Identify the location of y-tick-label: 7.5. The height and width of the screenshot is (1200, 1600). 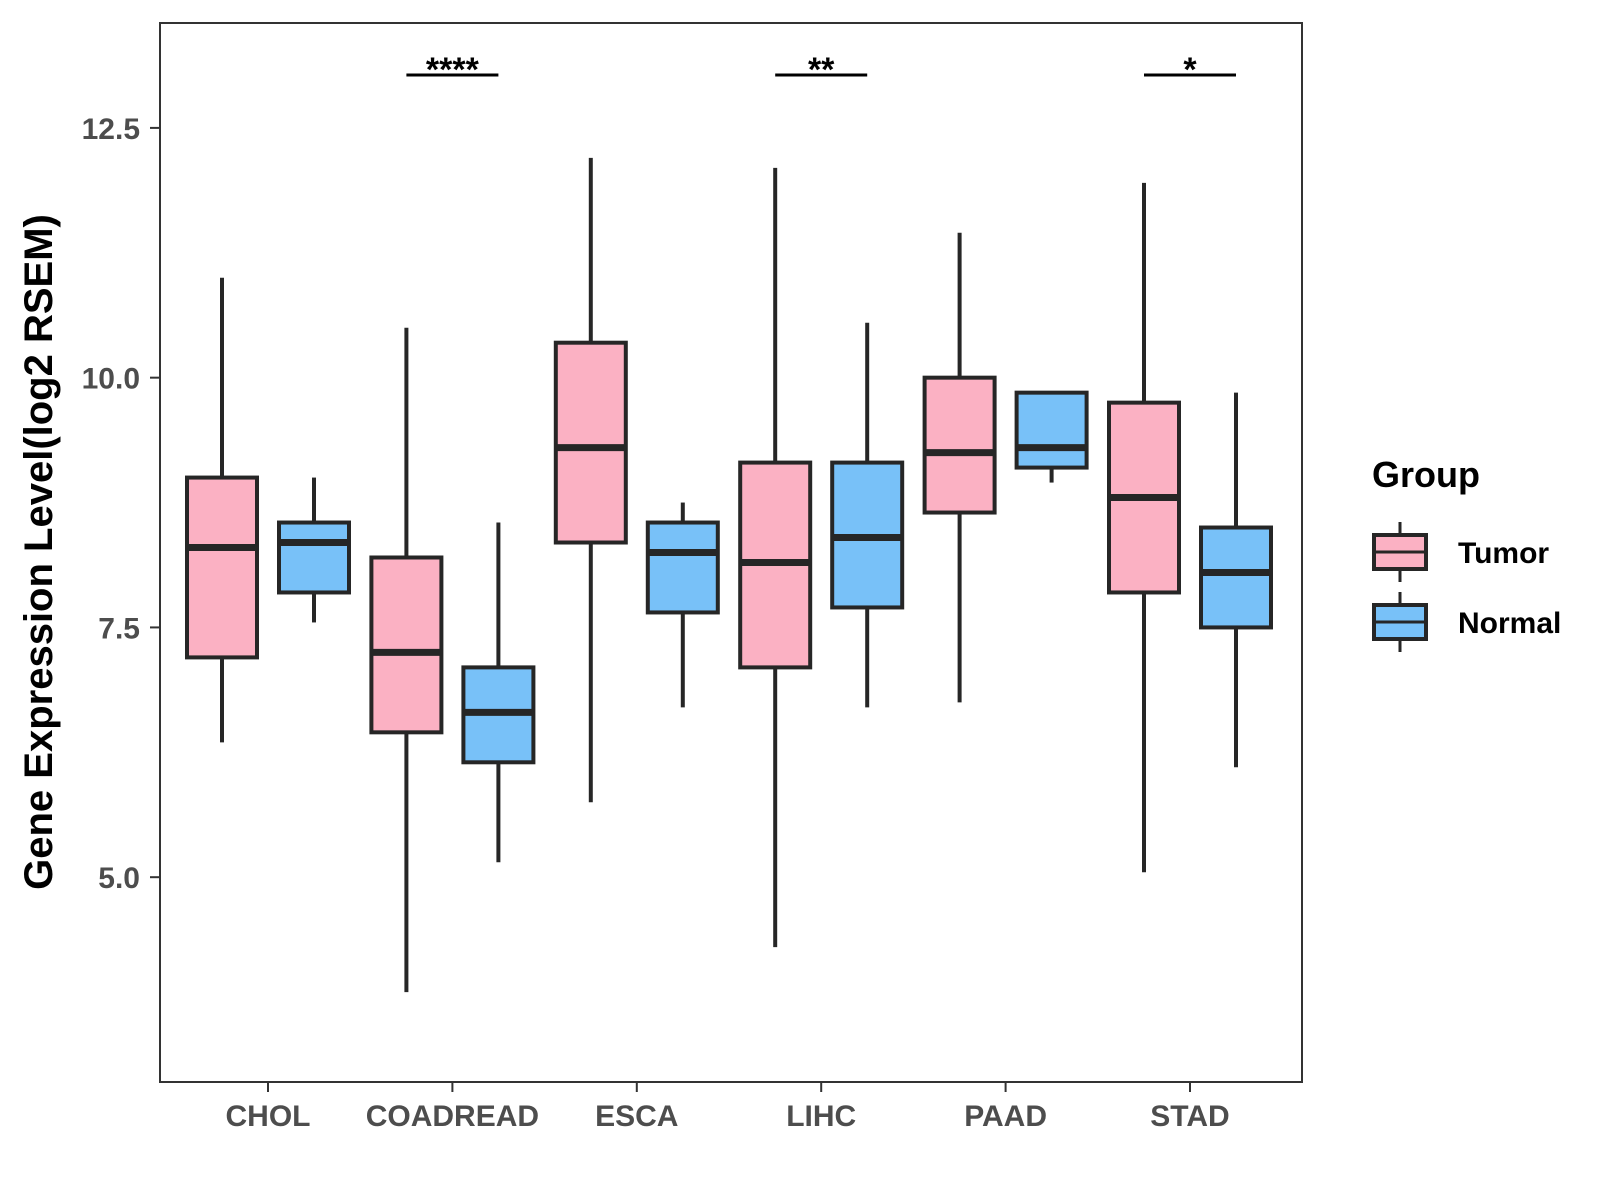
(119, 628).